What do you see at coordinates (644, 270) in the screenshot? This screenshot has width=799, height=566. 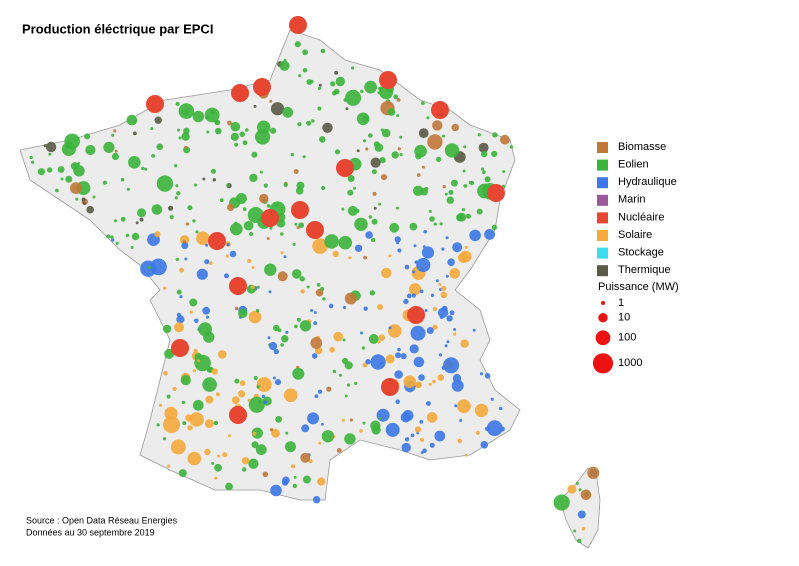 I see `legend-label: Thermique` at bounding box center [644, 270].